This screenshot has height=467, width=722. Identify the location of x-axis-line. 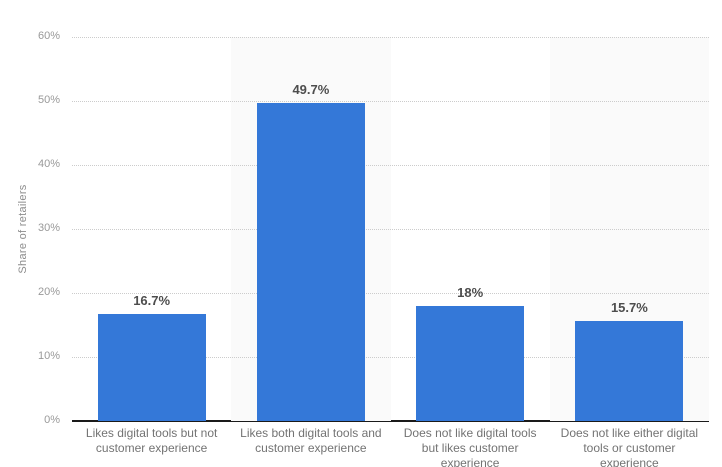
(390, 421).